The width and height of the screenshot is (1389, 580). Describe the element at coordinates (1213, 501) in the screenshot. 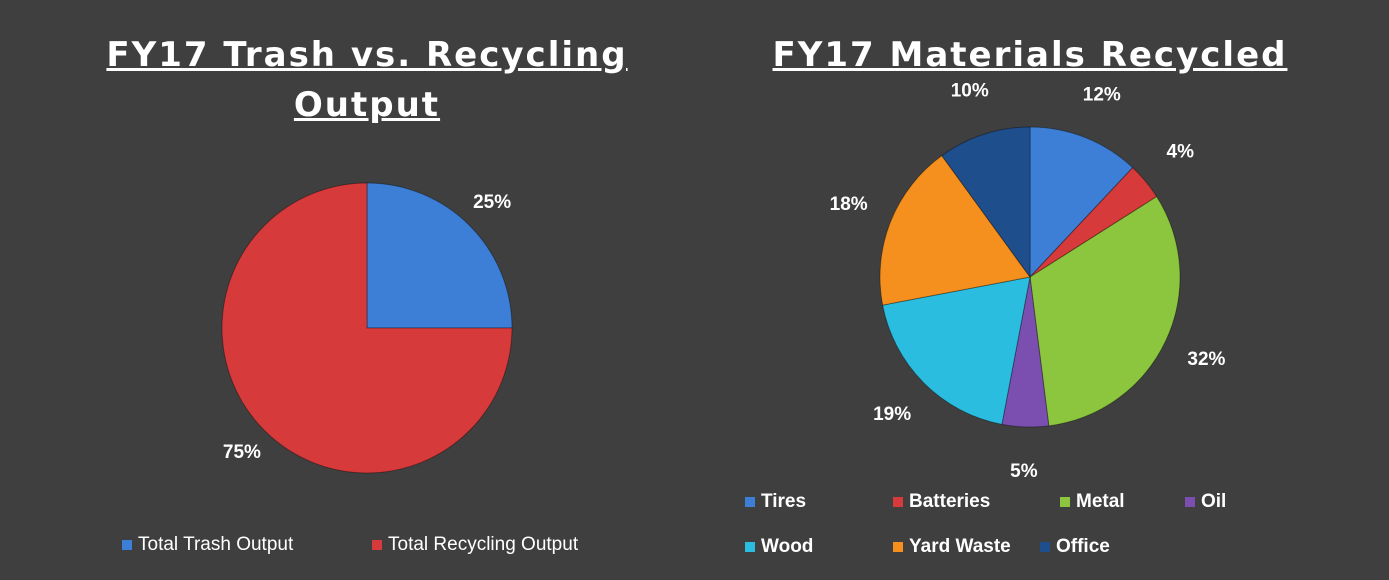

I see `legend-label: Oil` at that location.